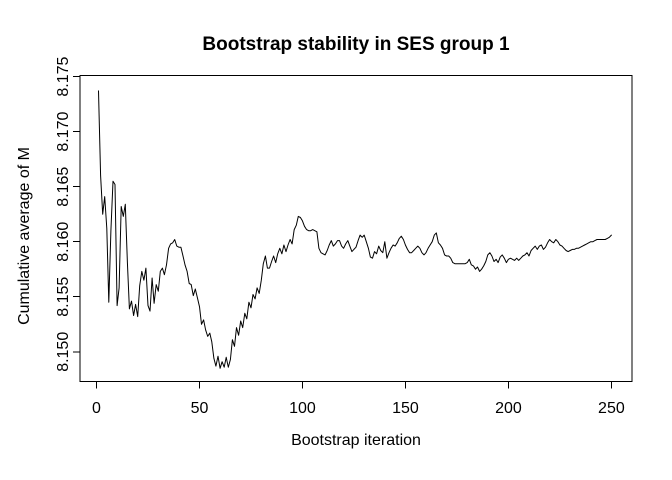 The height and width of the screenshot is (480, 672). I want to click on x-tick-label: 250, so click(611, 408).